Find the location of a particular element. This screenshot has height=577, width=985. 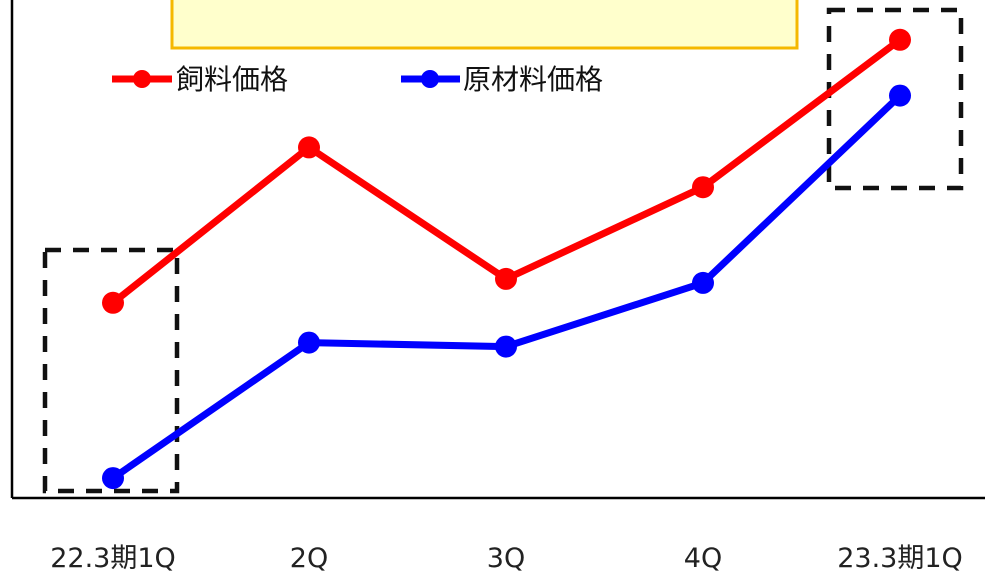

legend-label-series-0: 飼料価格 is located at coordinates (232, 79).